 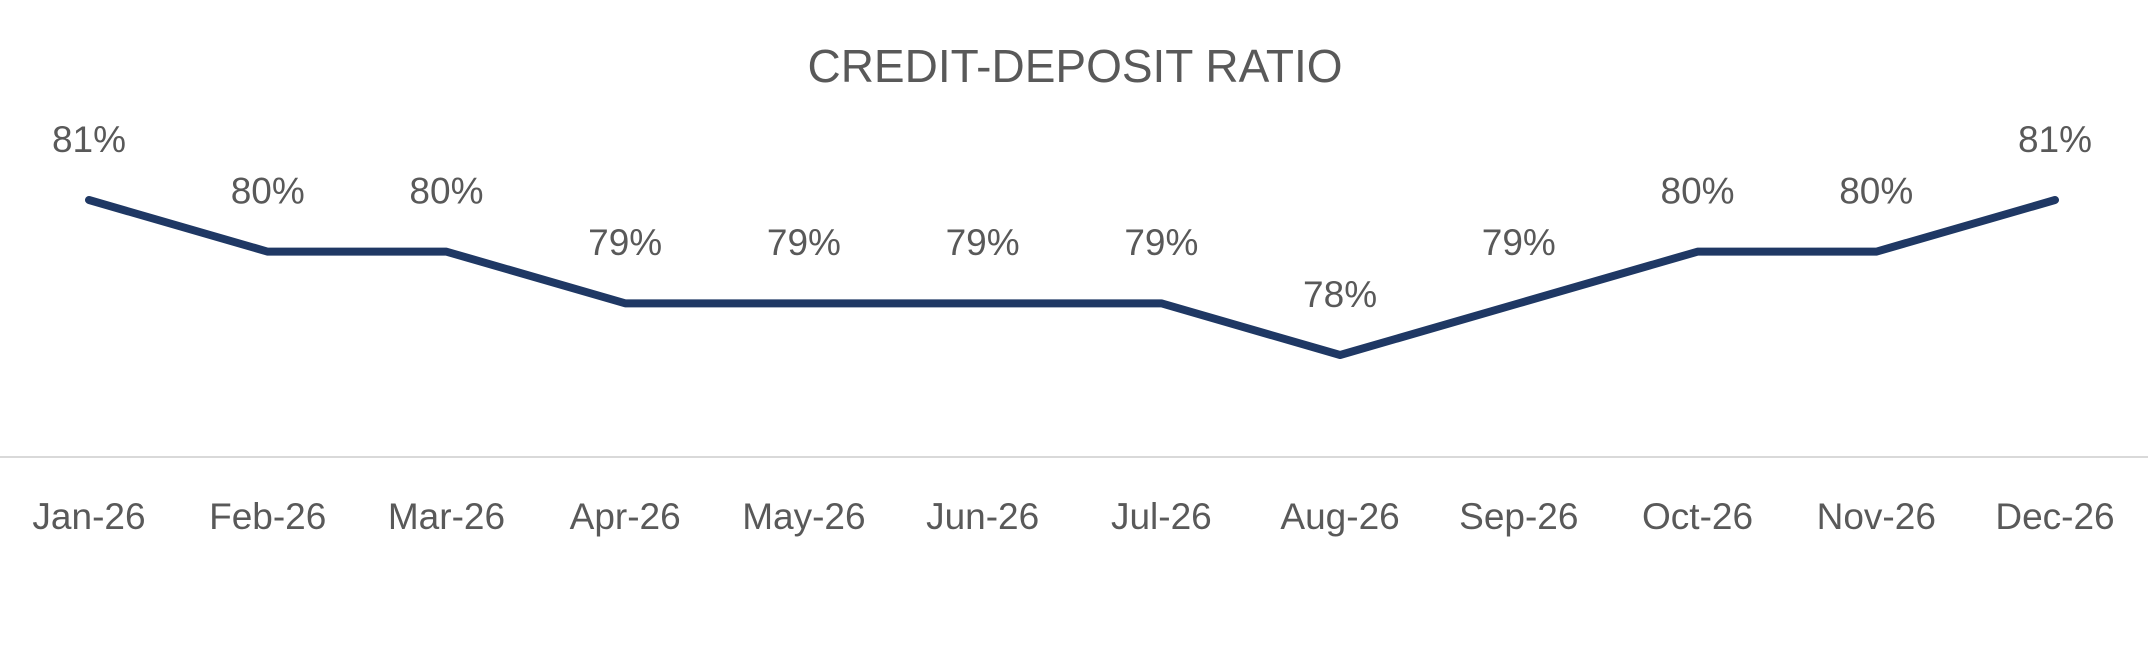 I want to click on x-tick-label: Jun-26, so click(x=982, y=516).